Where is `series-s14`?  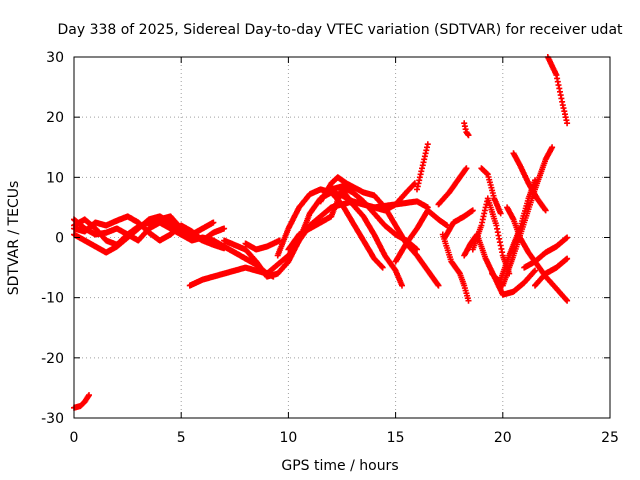
series-s14 is located at coordinates (422, 167).